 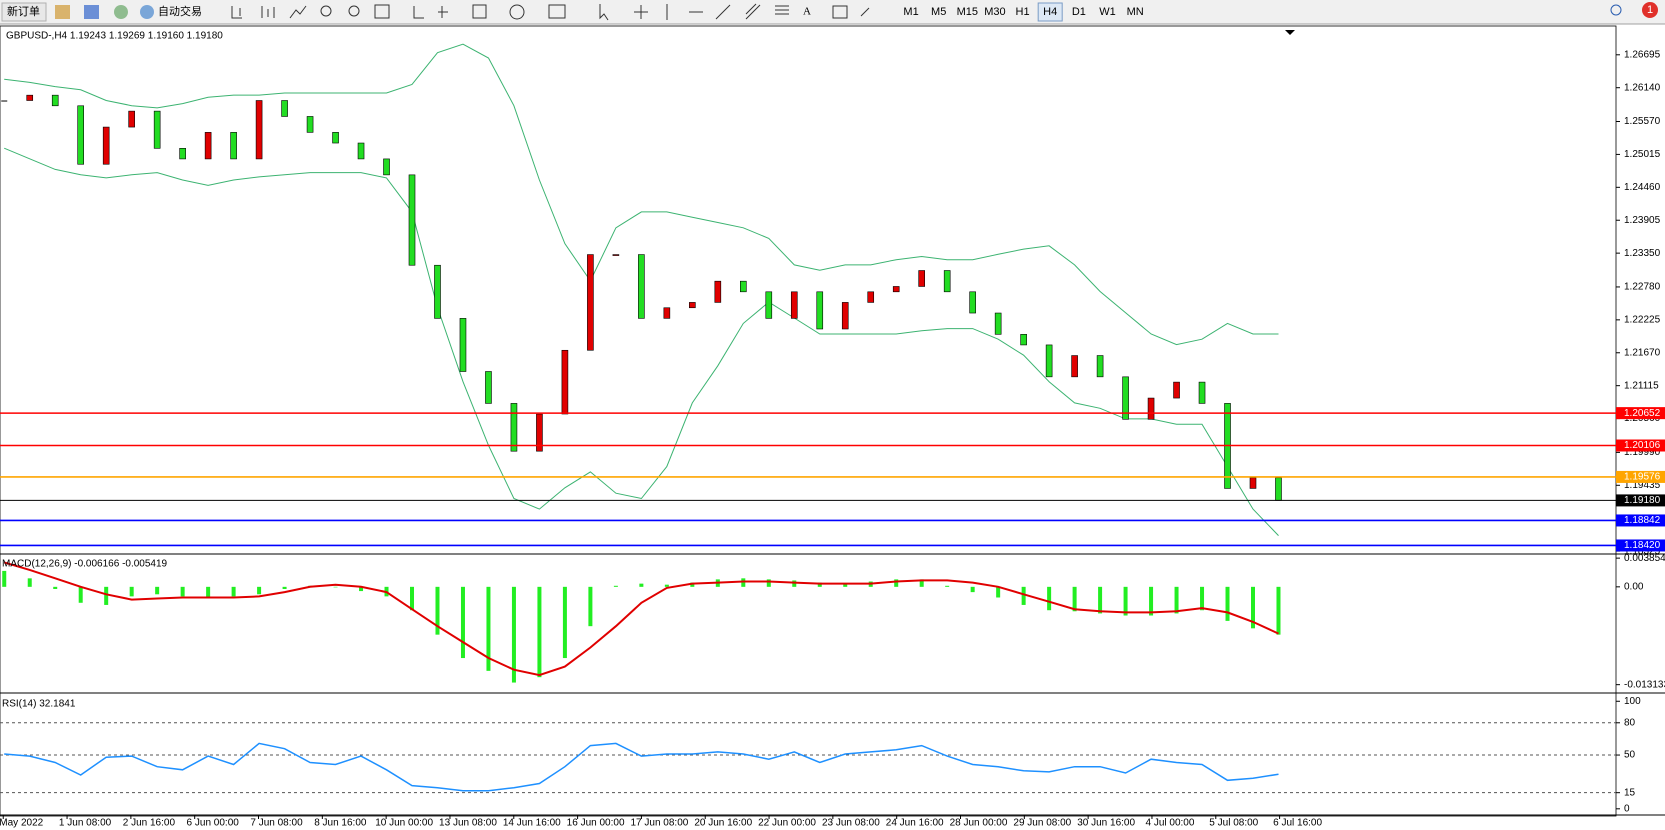 I want to click on x-tick-label: 16 Jun 00:00, so click(x=596, y=823).